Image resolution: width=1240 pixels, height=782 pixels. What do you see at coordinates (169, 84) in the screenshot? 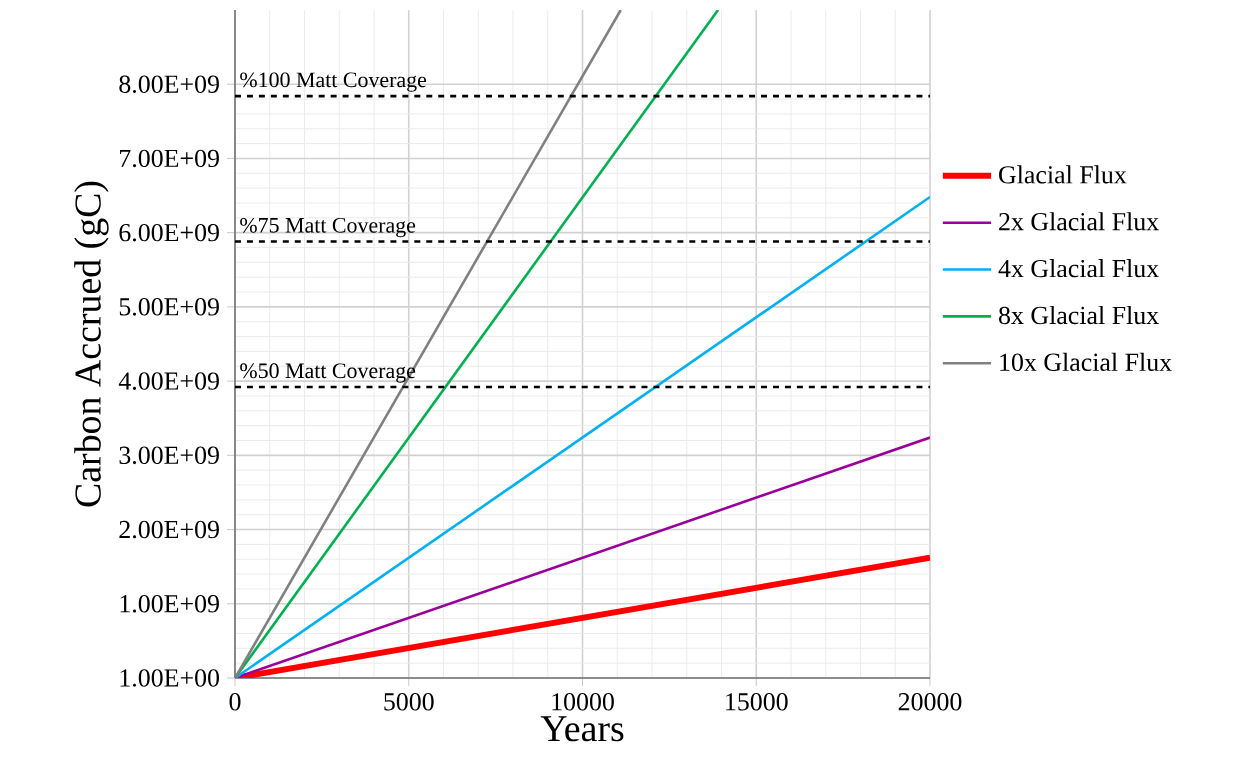
I see `y-tick-label: 8.00E+09` at bounding box center [169, 84].